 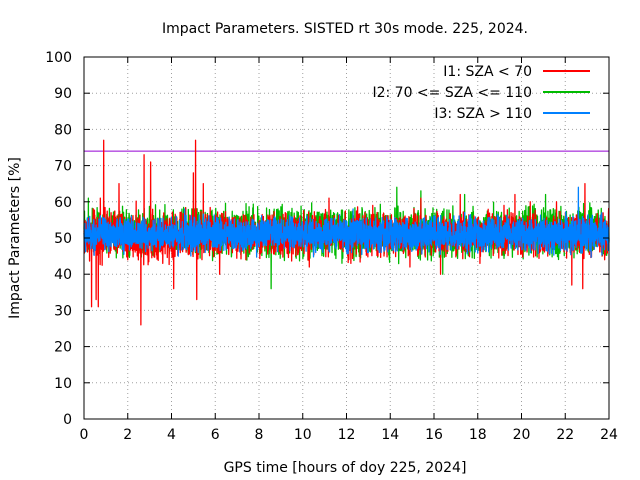 I want to click on y-tick-label: 30, so click(x=63, y=311).